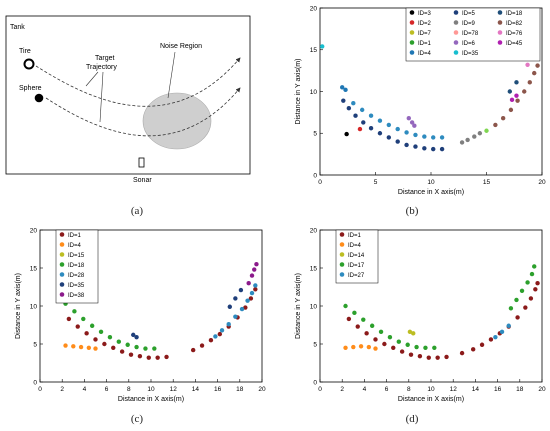 The height and width of the screenshot is (431, 550). Describe the element at coordinates (356, 266) in the screenshot. I see `legend-label: ID=17` at that location.